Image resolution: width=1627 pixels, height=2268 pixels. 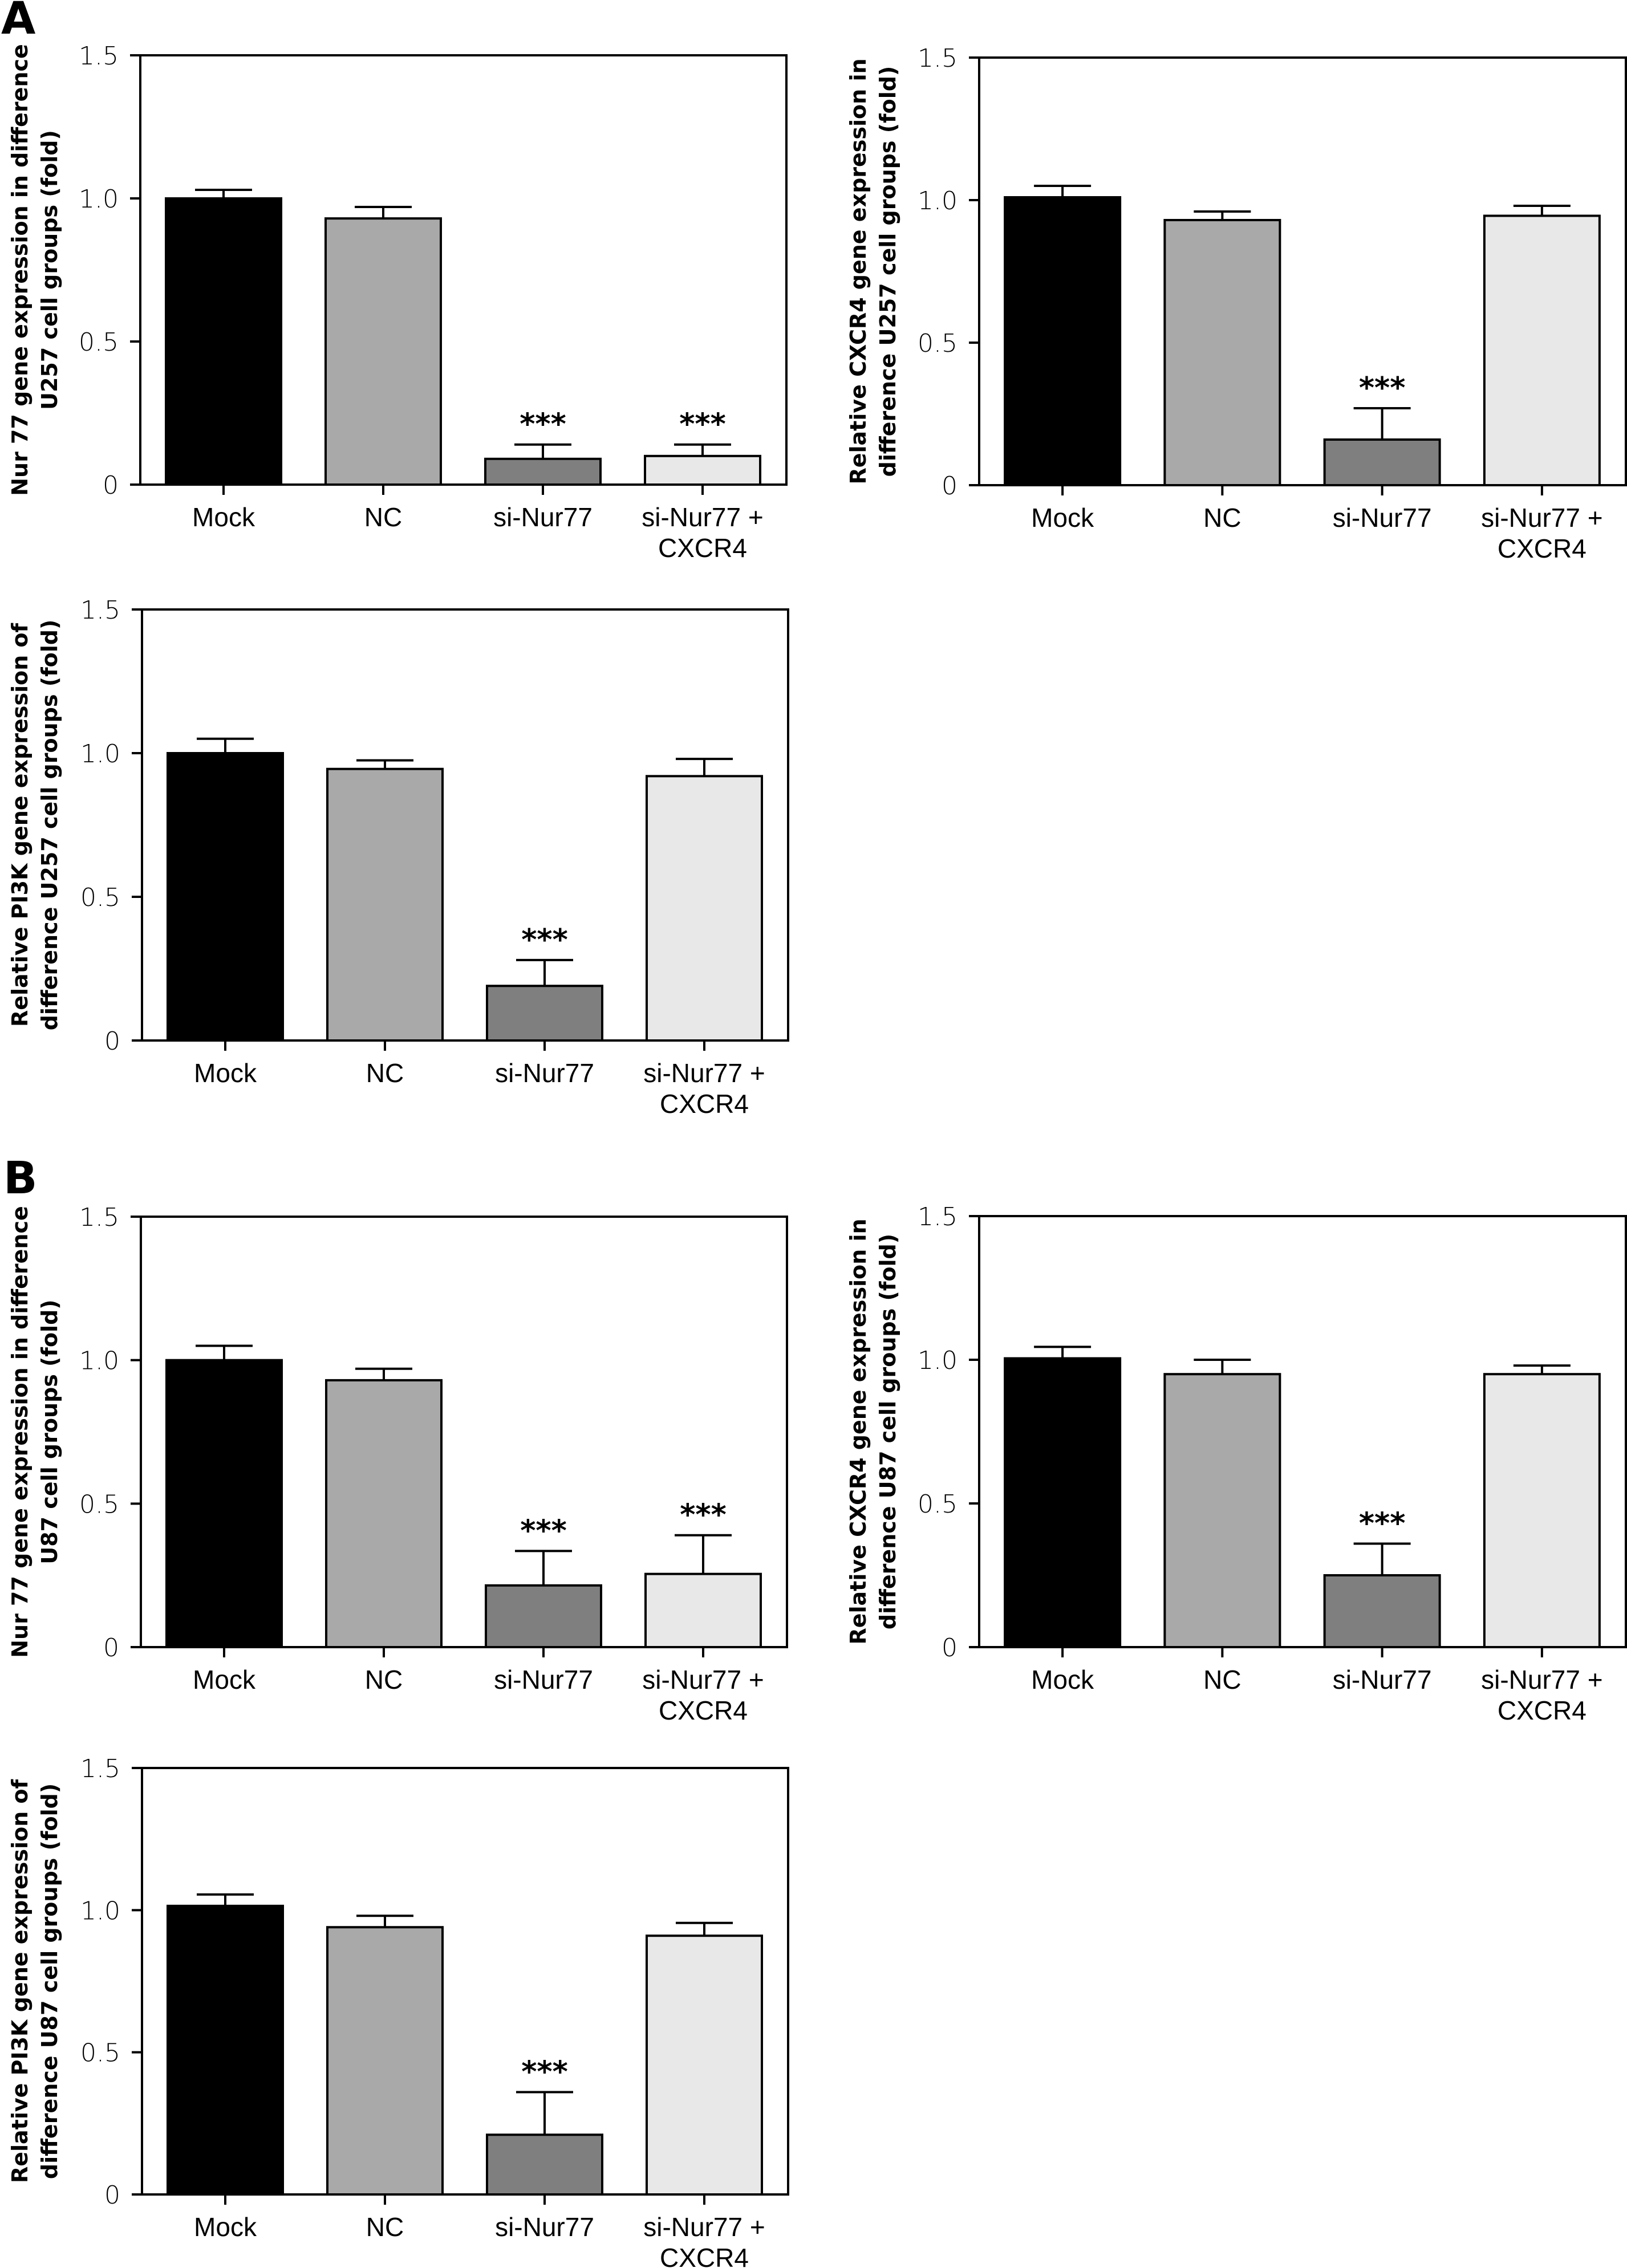 I want to click on y-axis-label: U87 cell groups (fold), so click(x=49, y=1431).